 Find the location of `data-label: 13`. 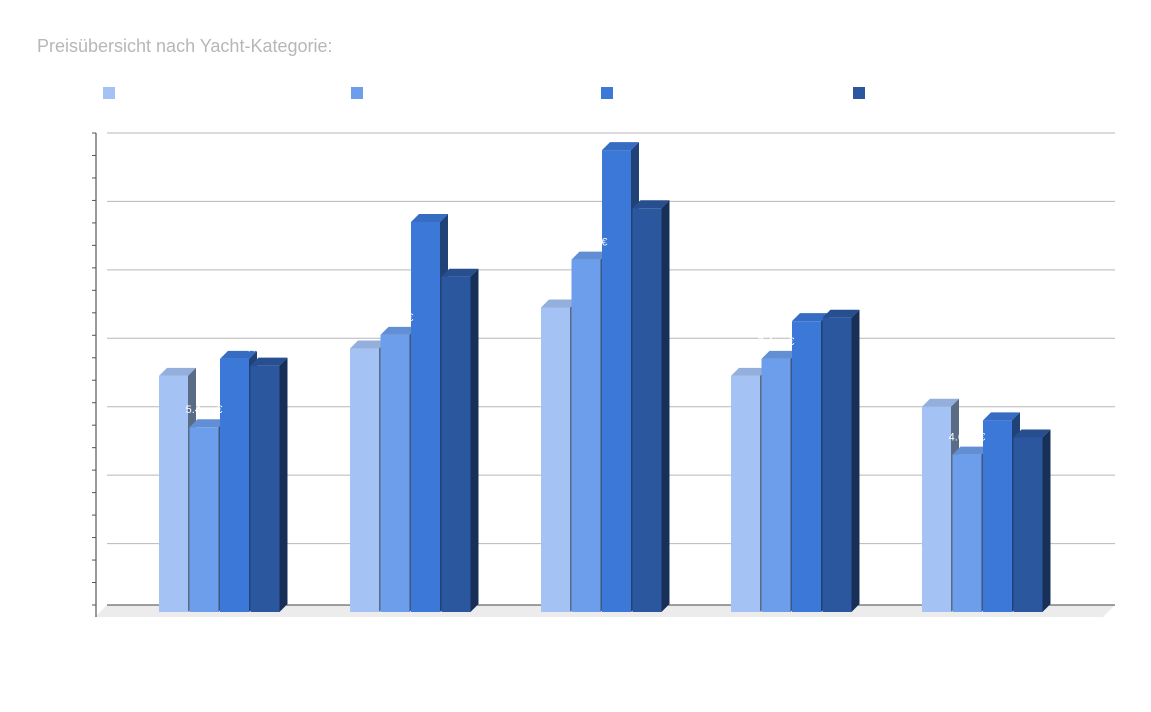

data-label: 13 is located at coordinates (647, 191).